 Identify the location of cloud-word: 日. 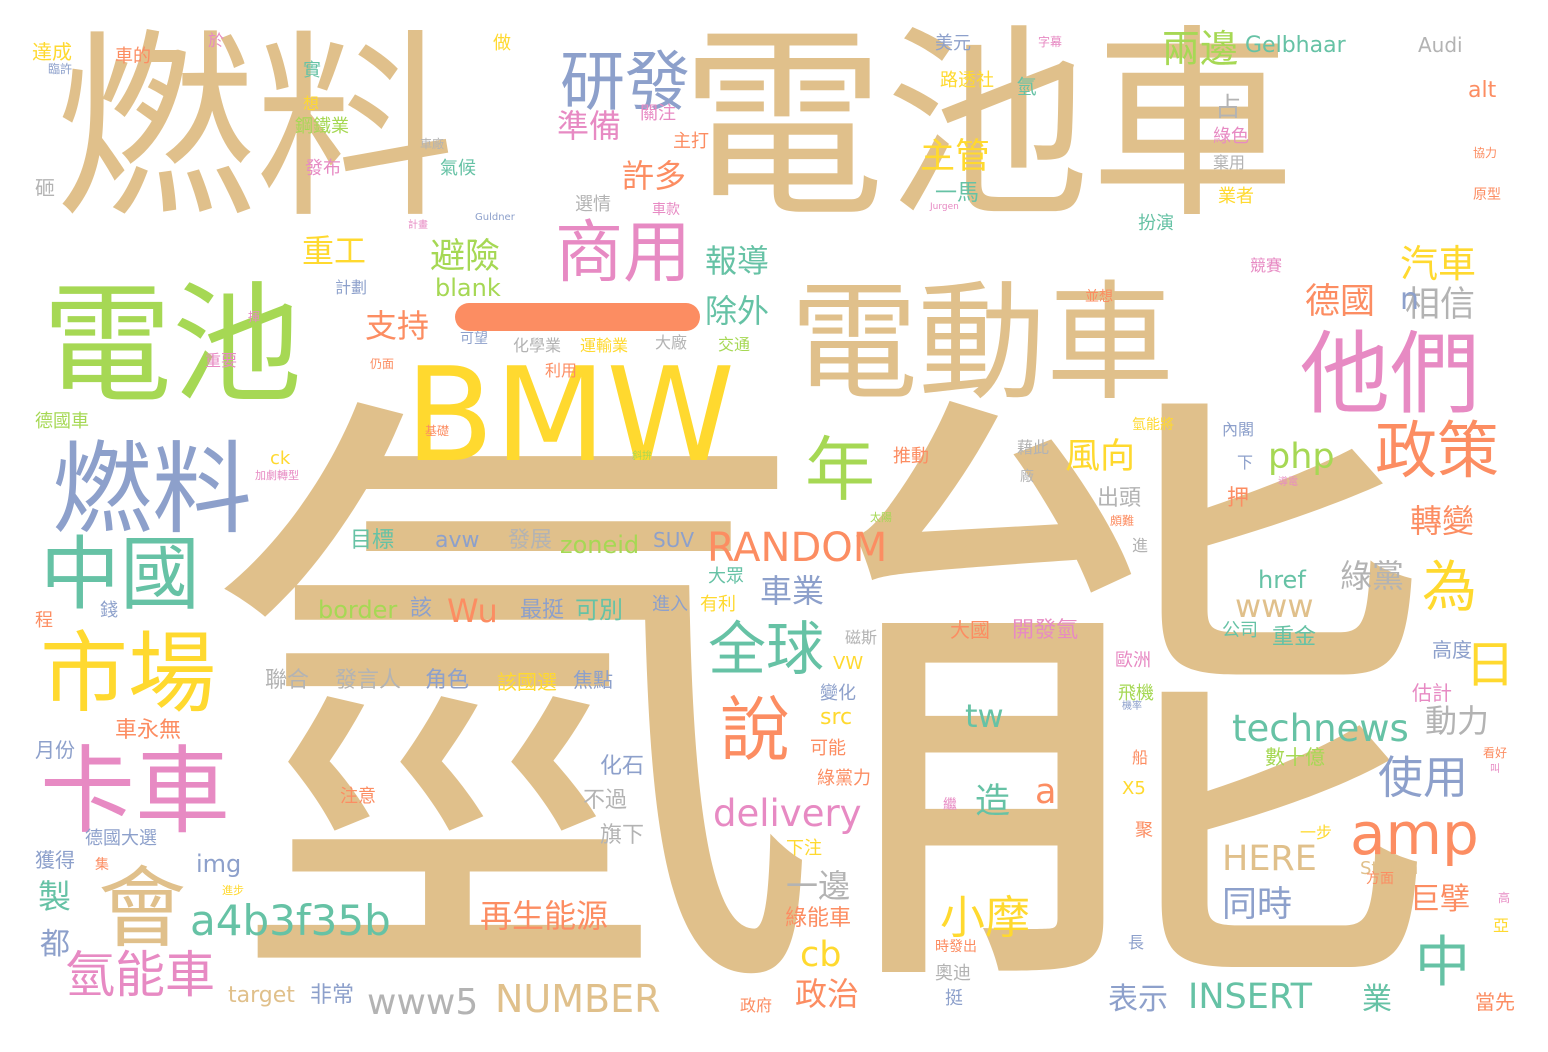
(1490, 665).